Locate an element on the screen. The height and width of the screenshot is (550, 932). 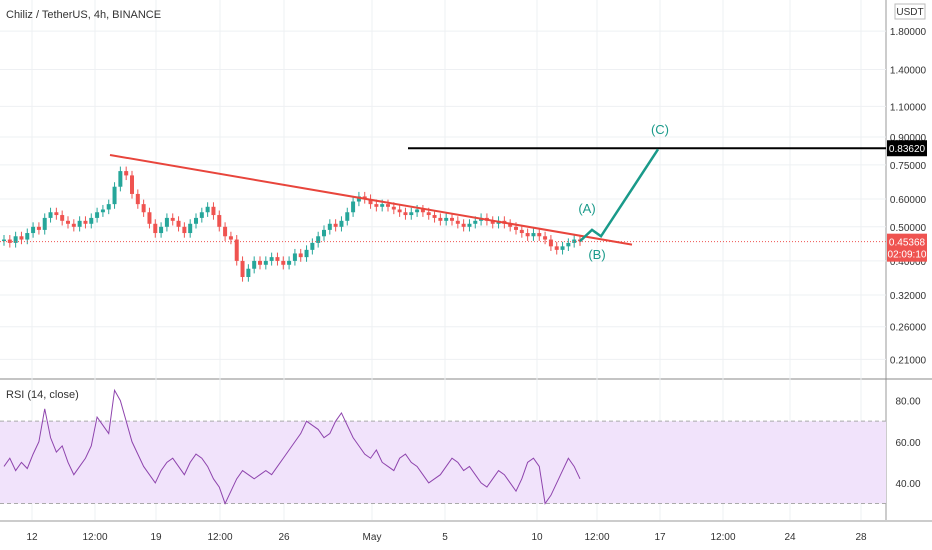
target-price-badge is located at coordinates (907, 148).